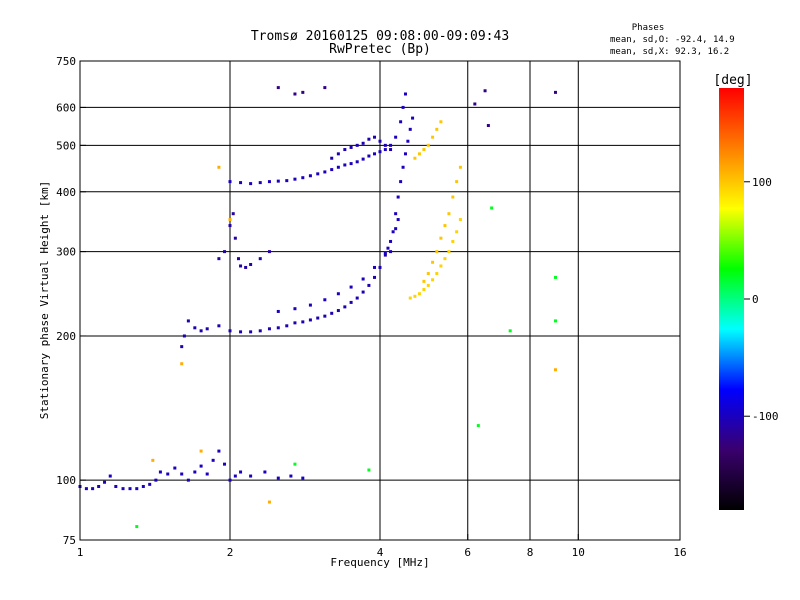 This screenshot has height=600, width=800. What do you see at coordinates (669, 52) in the screenshot?
I see `stats-line-x: mean, sd,X: 92.3, 16.2` at bounding box center [669, 52].